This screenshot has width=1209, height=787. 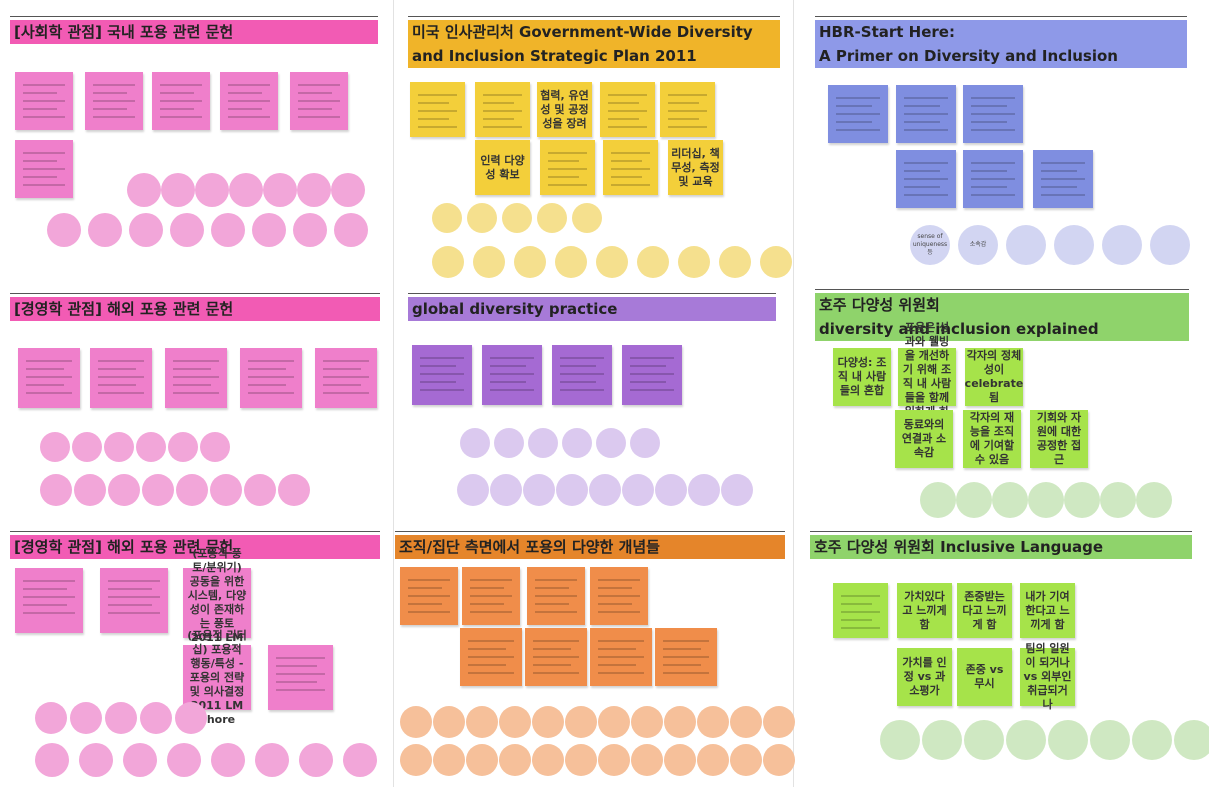 What do you see at coordinates (1002, 305) in the screenshot?
I see `panel-title: 호주 다양성 위원회` at bounding box center [1002, 305].